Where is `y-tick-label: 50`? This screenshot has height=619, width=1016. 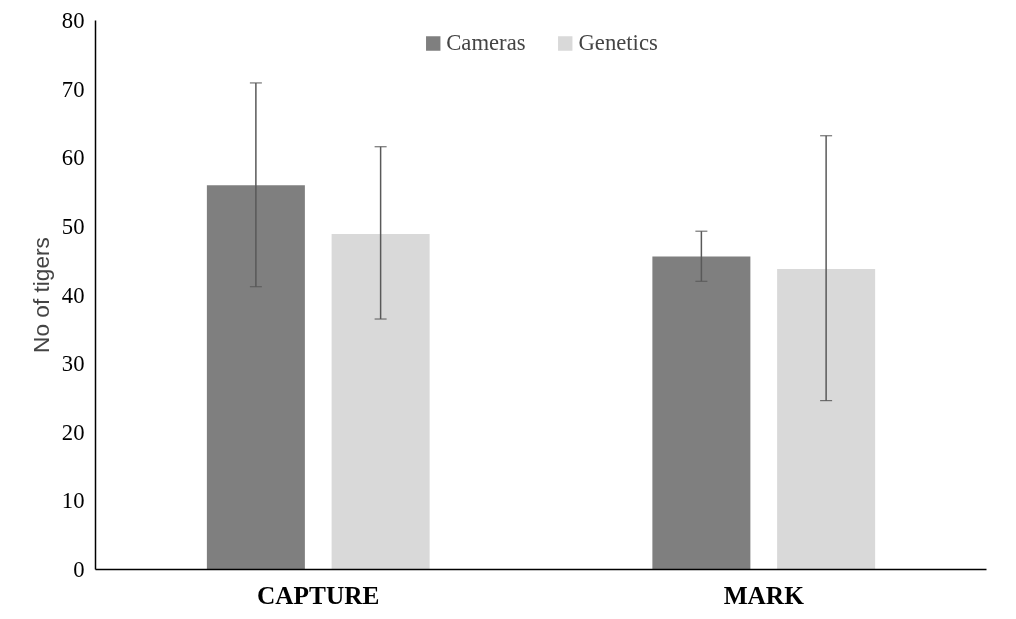
y-tick-label: 50 is located at coordinates (73, 226).